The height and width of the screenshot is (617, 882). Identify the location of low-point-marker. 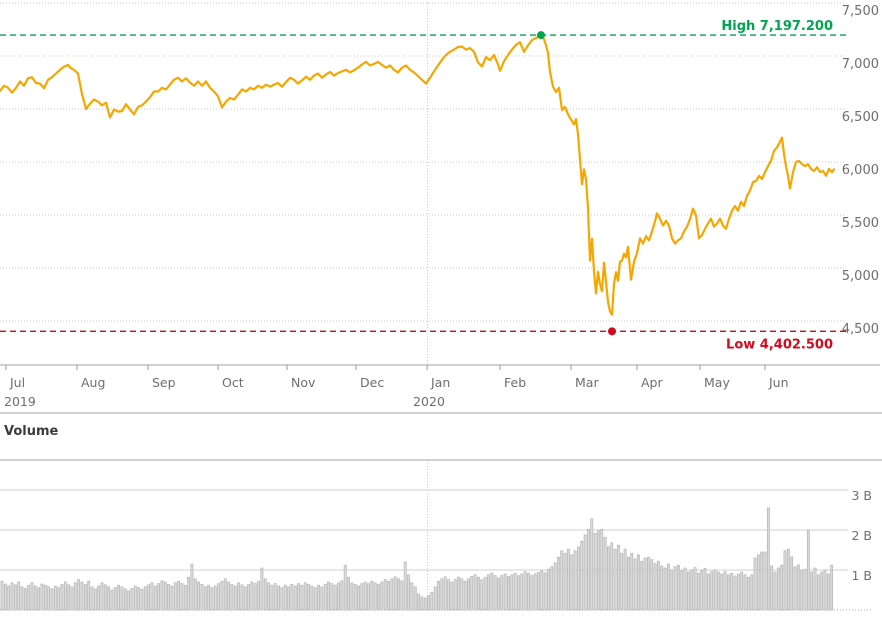
(612, 331).